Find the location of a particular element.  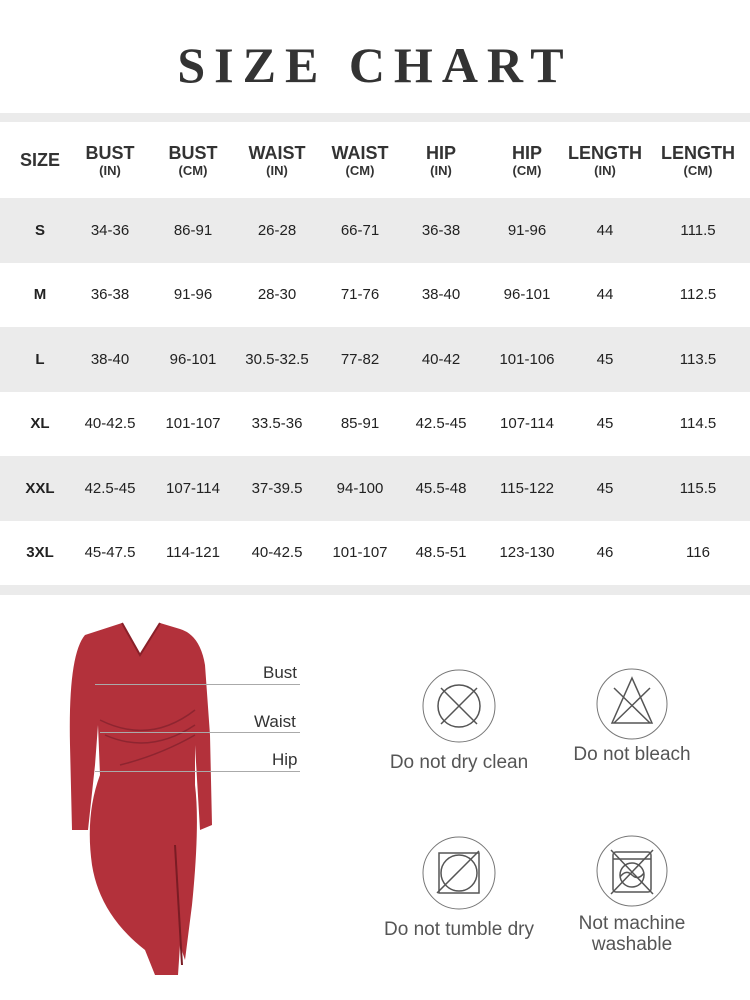

table-cell: 46 is located at coordinates (605, 553).